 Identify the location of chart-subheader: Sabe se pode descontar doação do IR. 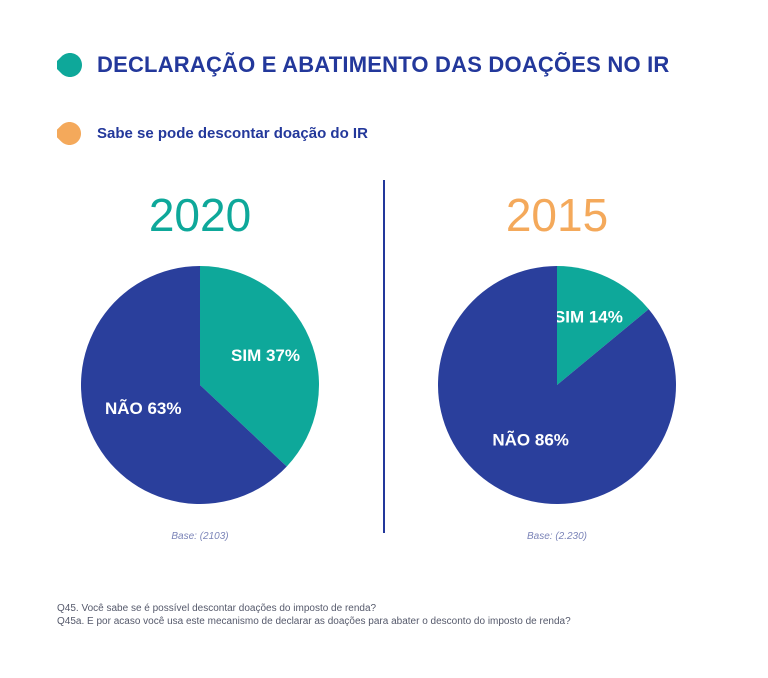
(212, 133).